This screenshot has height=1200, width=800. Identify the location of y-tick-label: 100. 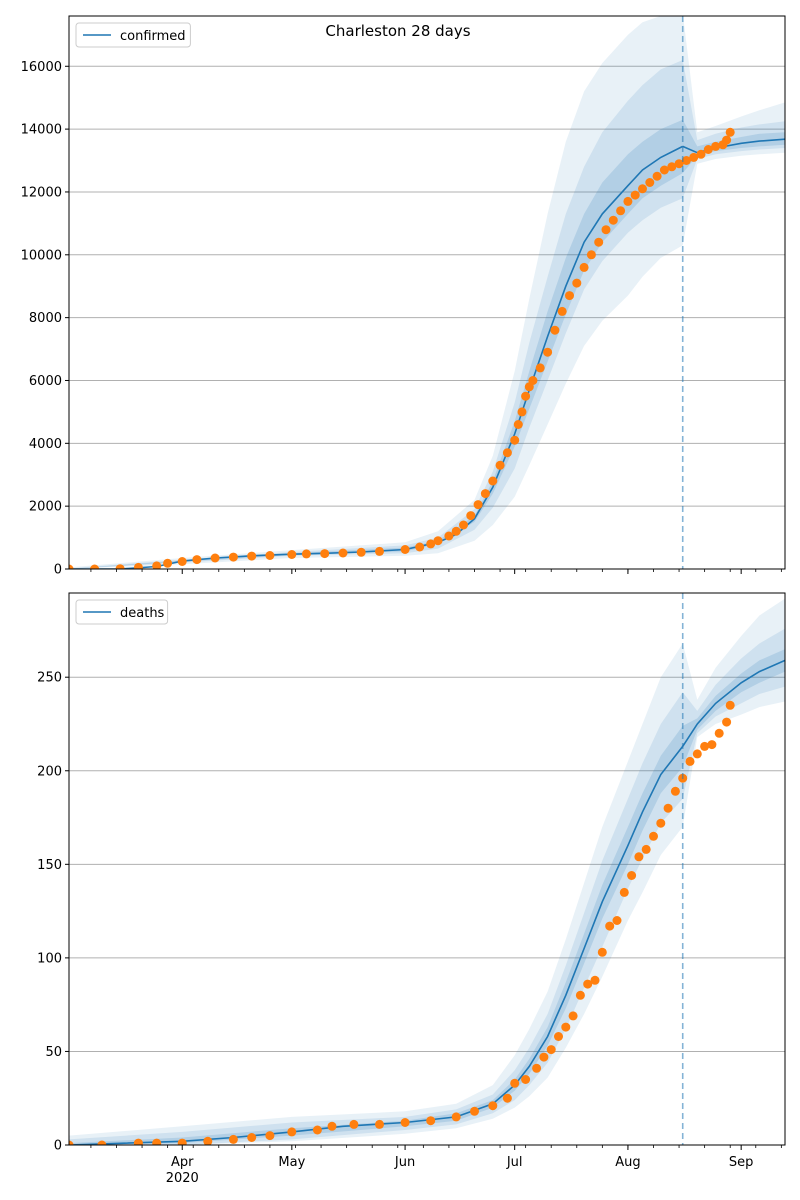
(49, 958).